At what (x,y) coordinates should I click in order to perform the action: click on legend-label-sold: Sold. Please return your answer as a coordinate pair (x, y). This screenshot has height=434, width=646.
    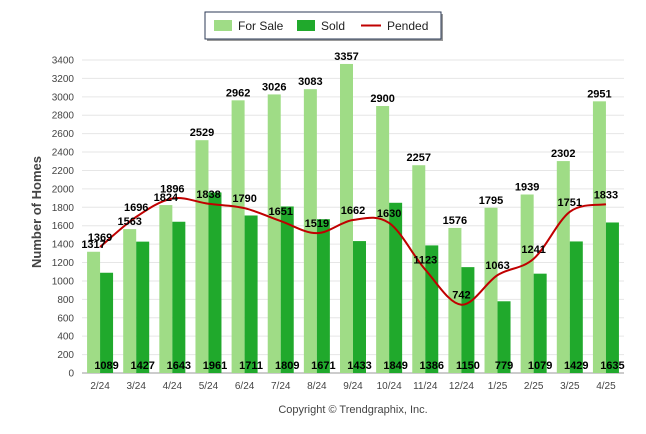
    Looking at the image, I should click on (333, 26).